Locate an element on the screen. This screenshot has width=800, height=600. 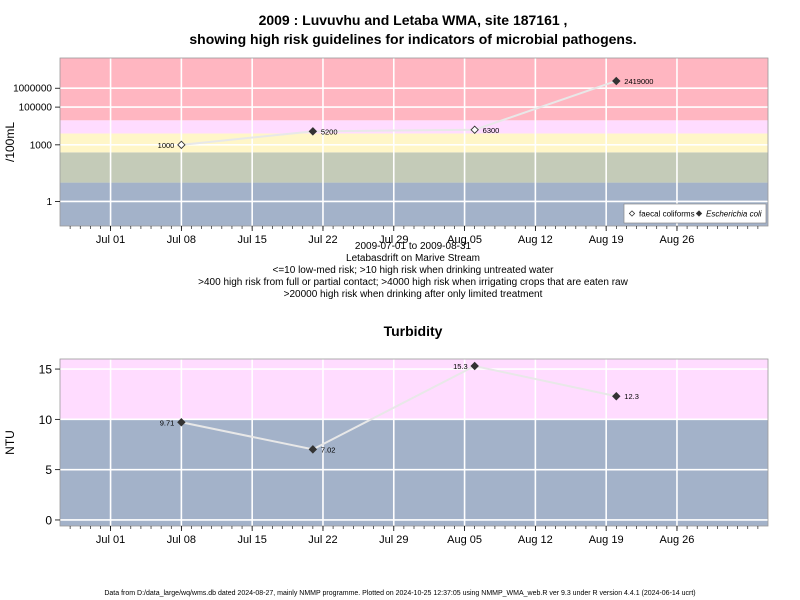
data-label: 7.02 is located at coordinates (328, 449).